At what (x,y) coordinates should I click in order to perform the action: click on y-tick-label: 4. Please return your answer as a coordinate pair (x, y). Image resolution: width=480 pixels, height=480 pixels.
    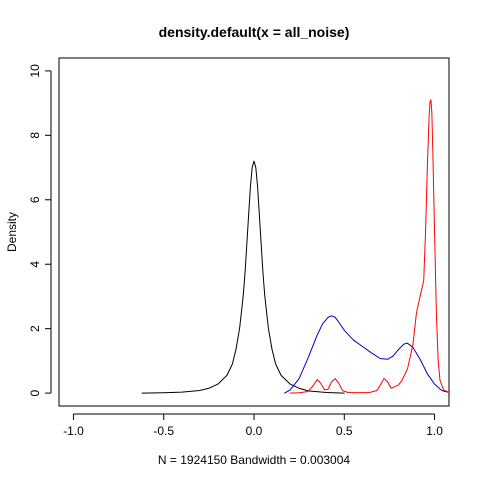
    Looking at the image, I should click on (35, 264).